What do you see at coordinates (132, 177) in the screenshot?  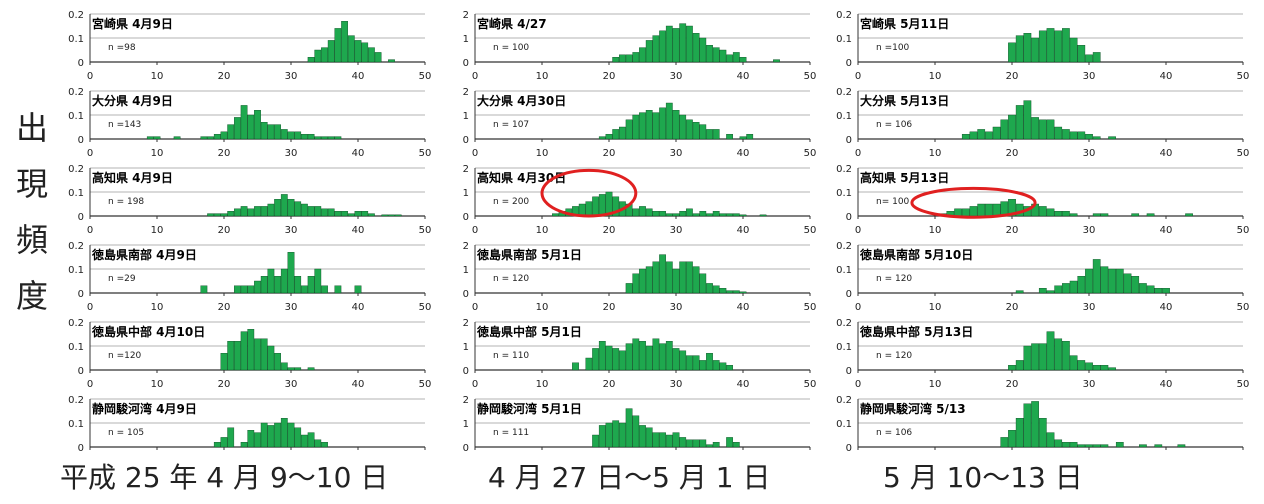 I see `panel-title: 高知県 4月9日` at bounding box center [132, 177].